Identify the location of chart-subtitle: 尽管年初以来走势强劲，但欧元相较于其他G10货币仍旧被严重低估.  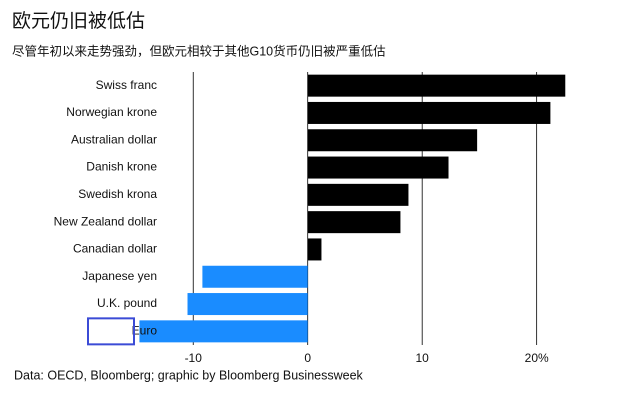
(199, 50).